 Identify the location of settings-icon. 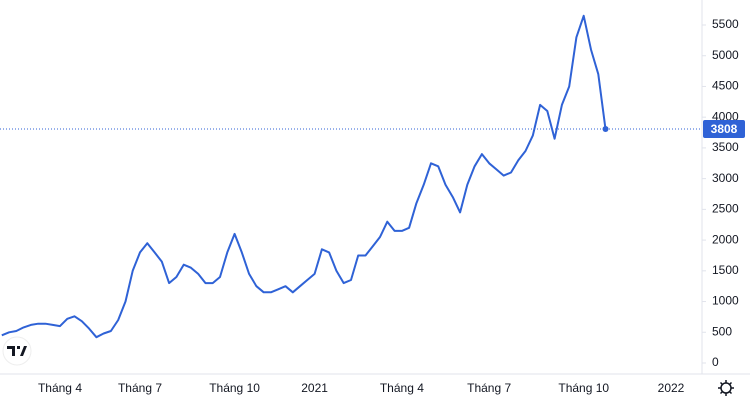
(726, 388).